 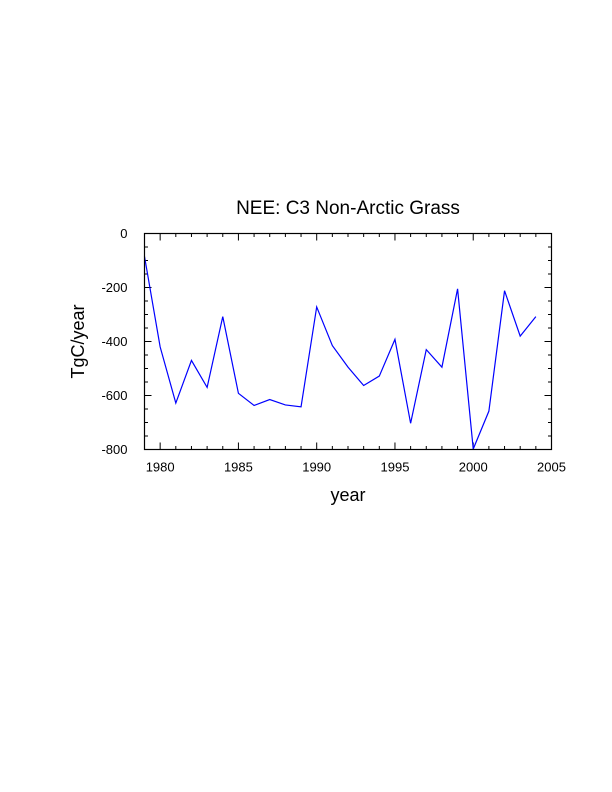 What do you see at coordinates (78, 341) in the screenshot?
I see `y-axis-label: TgC/year` at bounding box center [78, 341].